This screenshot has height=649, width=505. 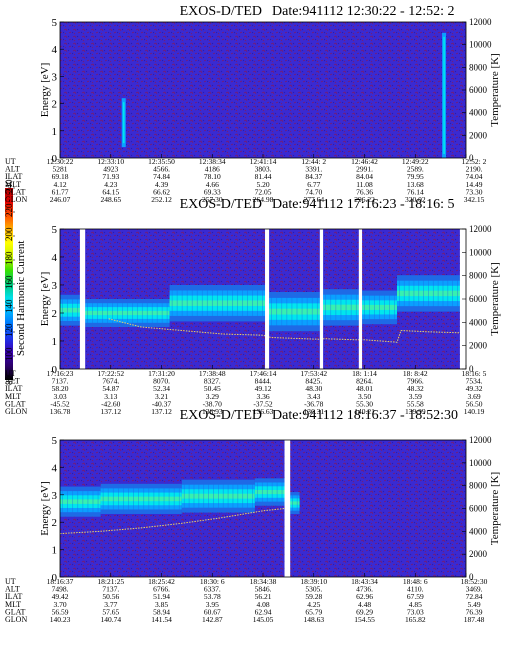 What do you see at coordinates (59, 184) in the screenshot?
I see `ephemeris-cell: 4.12` at bounding box center [59, 184].